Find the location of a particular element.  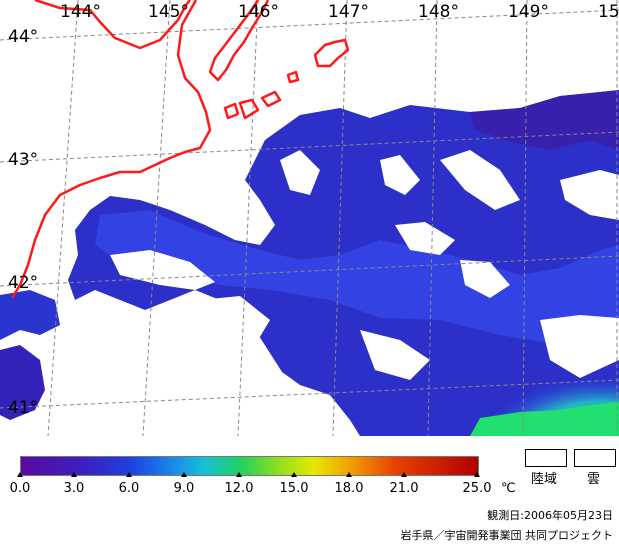

lon-label-149: 149° is located at coordinates (528, 12).